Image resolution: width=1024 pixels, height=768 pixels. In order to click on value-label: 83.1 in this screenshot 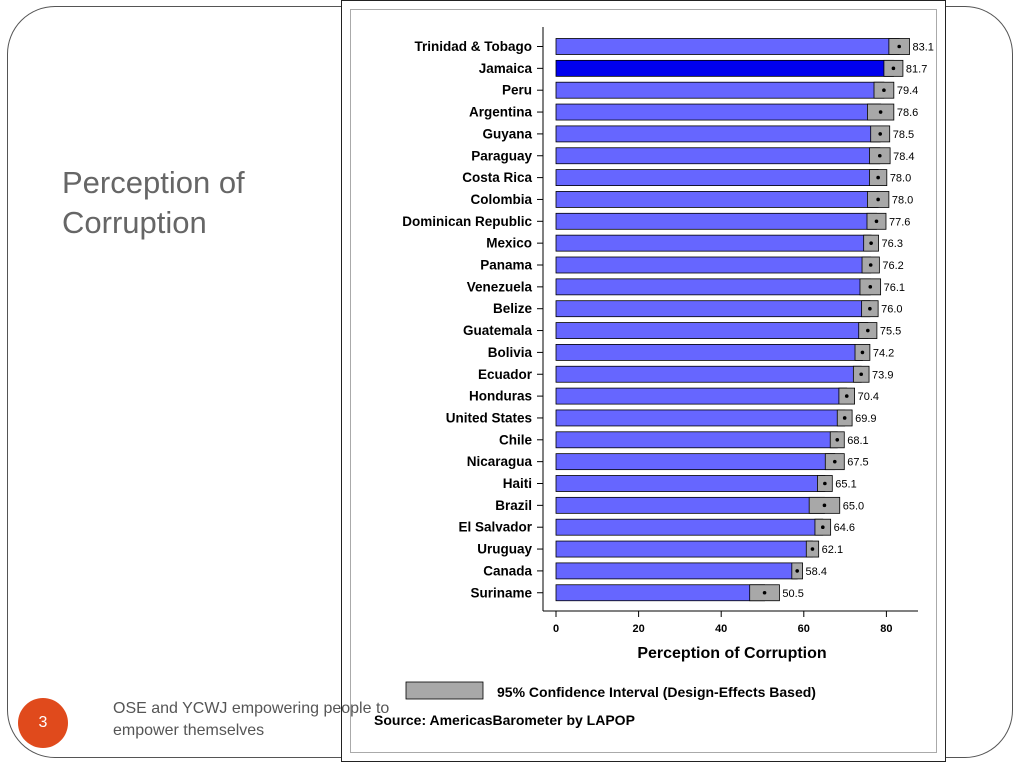, I will do `click(923, 48)`.